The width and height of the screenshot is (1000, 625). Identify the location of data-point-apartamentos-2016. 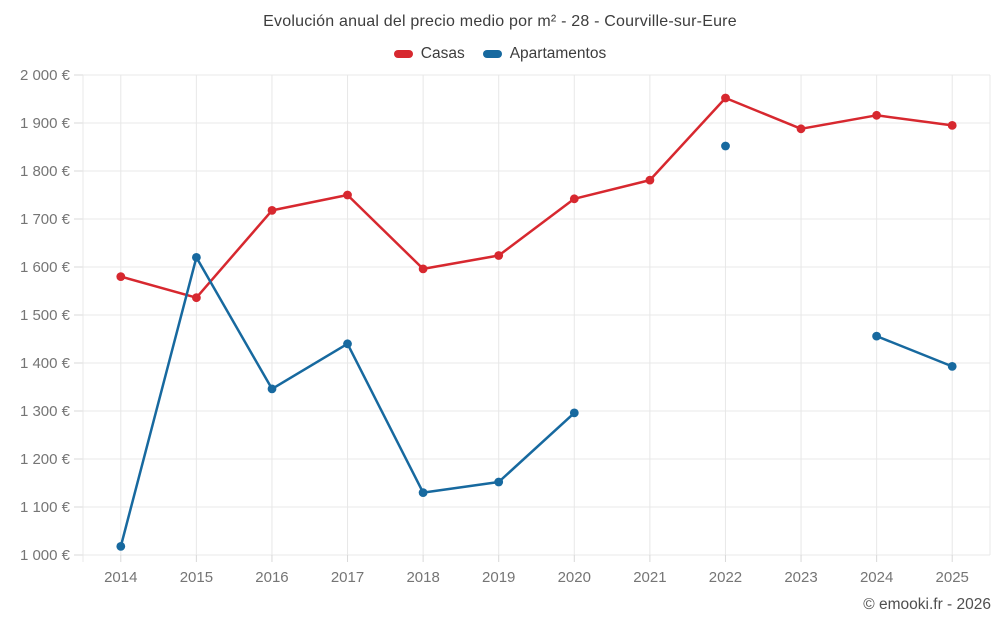
(272, 389).